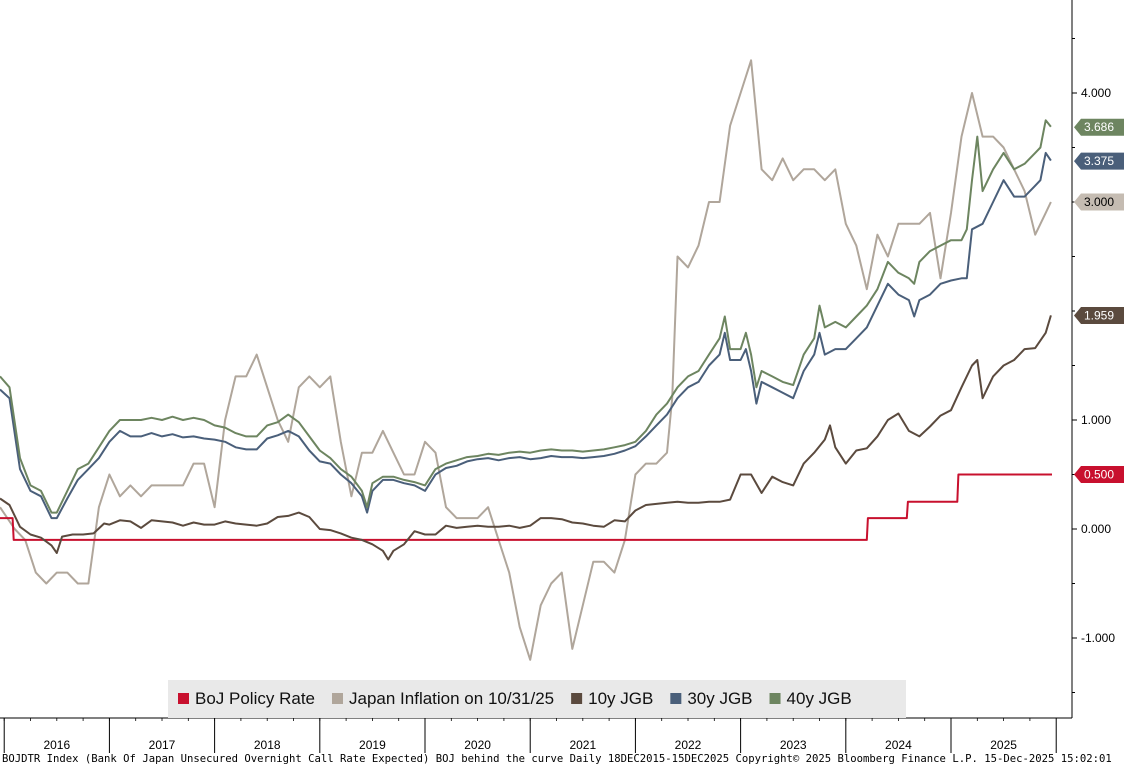 The height and width of the screenshot is (771, 1124). I want to click on legend-item: 10y JGB, so click(612, 698).